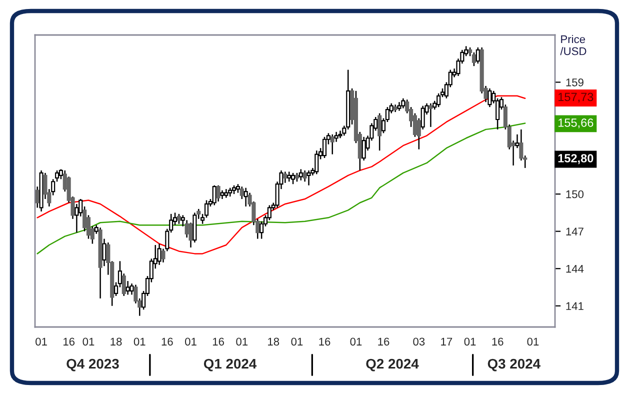 The width and height of the screenshot is (629, 395). Describe the element at coordinates (575, 82) in the screenshot. I see `y-tick-label: 159` at that location.